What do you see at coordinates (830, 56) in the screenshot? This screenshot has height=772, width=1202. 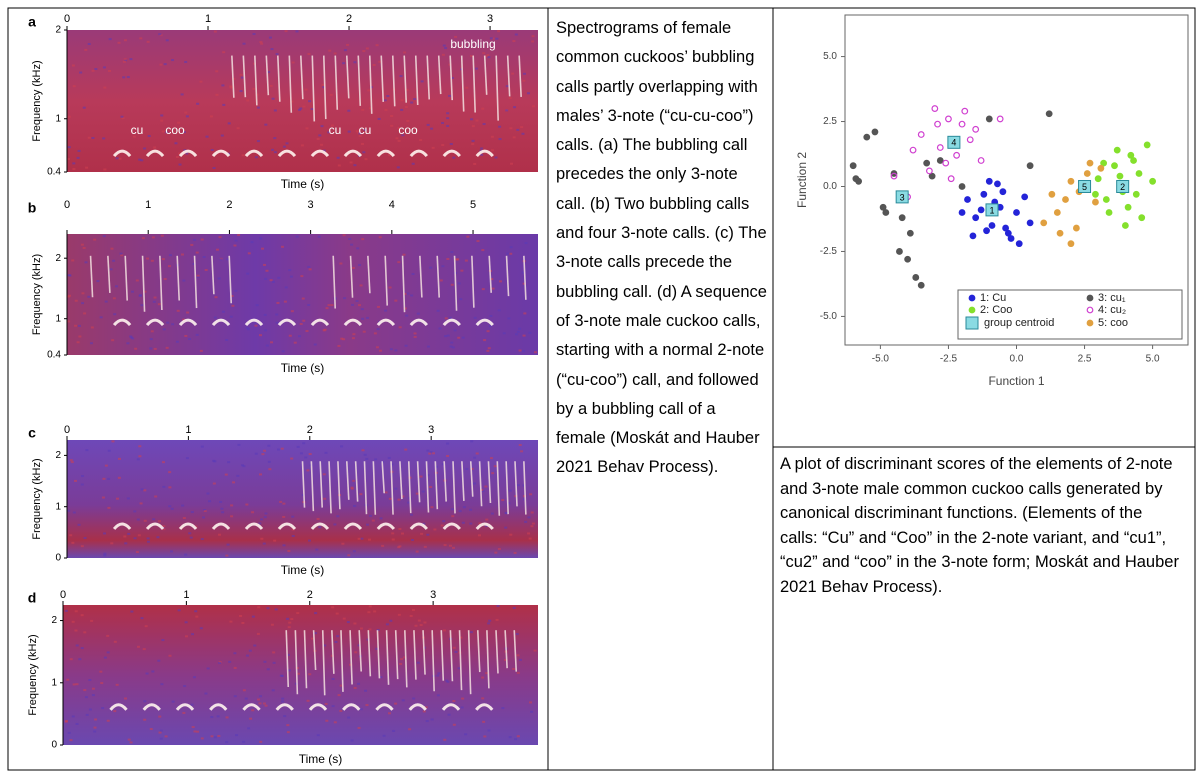 I see `y-tick-label: 5.0` at bounding box center [830, 56].